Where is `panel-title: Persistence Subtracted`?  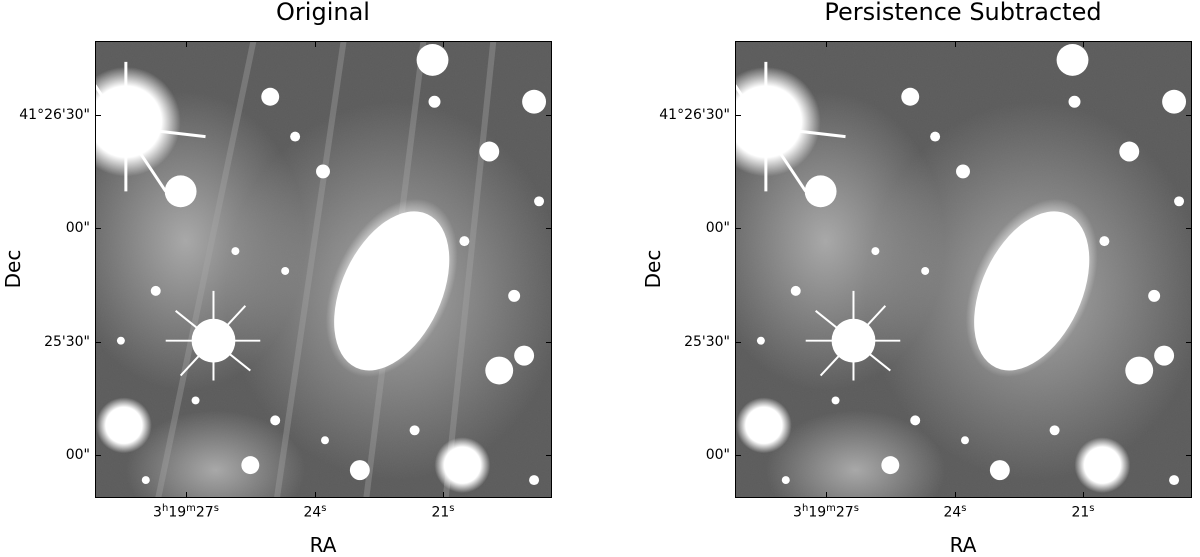 panel-title: Persistence Subtracted is located at coordinates (963, 13).